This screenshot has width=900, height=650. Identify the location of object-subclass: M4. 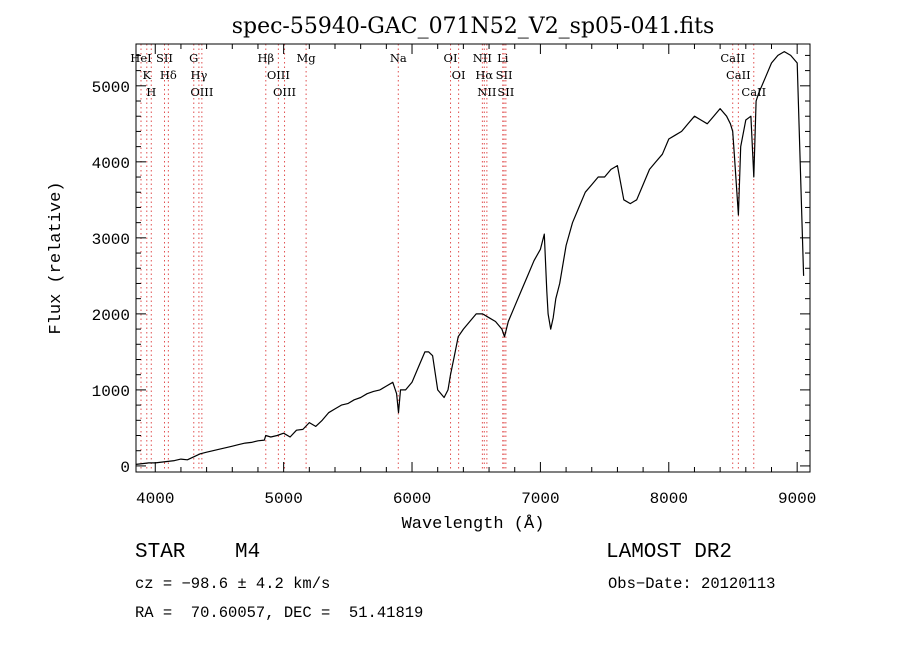
(248, 552).